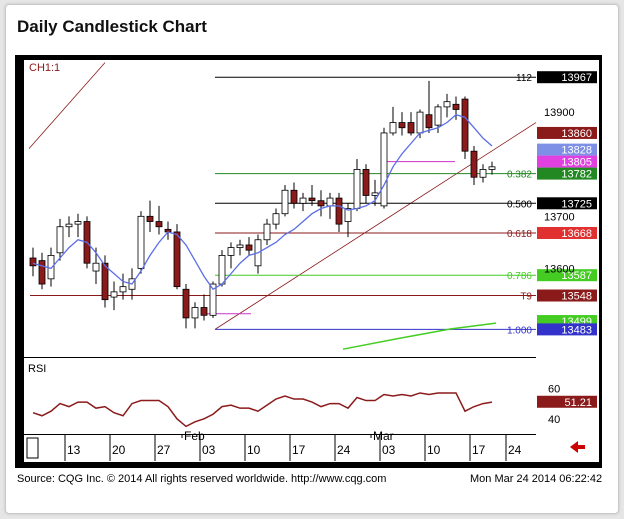 The image size is (624, 519). I want to click on overlay-label: CH1:1, so click(44, 68).